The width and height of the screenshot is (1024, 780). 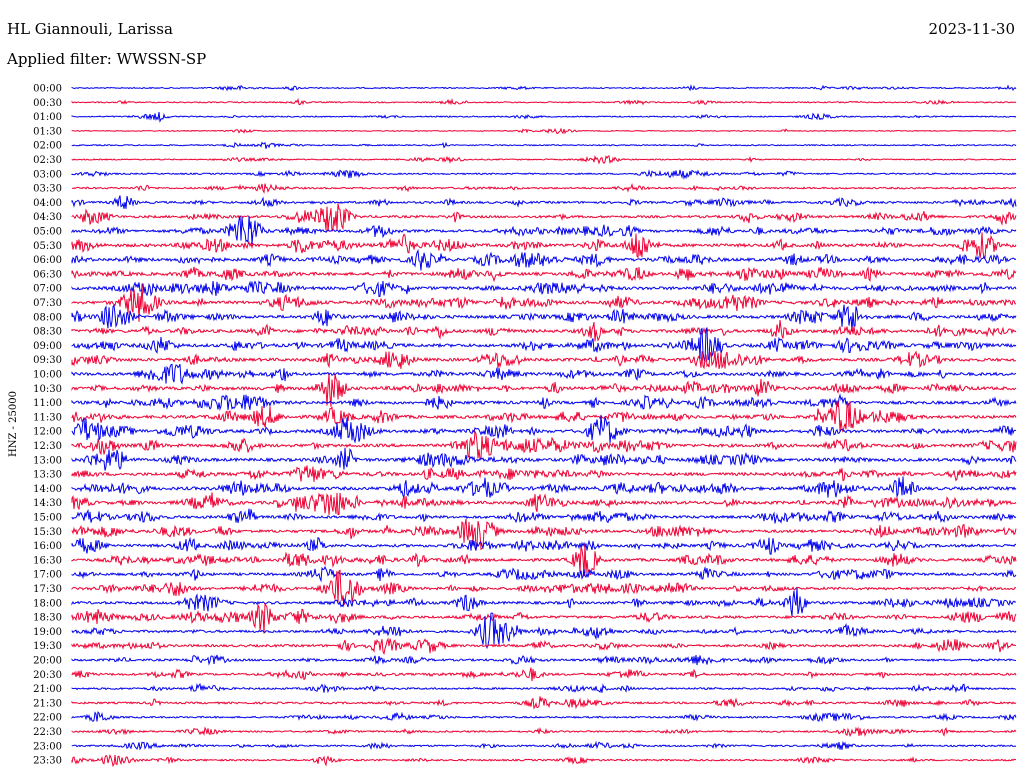 What do you see at coordinates (47, 346) in the screenshot?
I see `trace-time-label: 09:00` at bounding box center [47, 346].